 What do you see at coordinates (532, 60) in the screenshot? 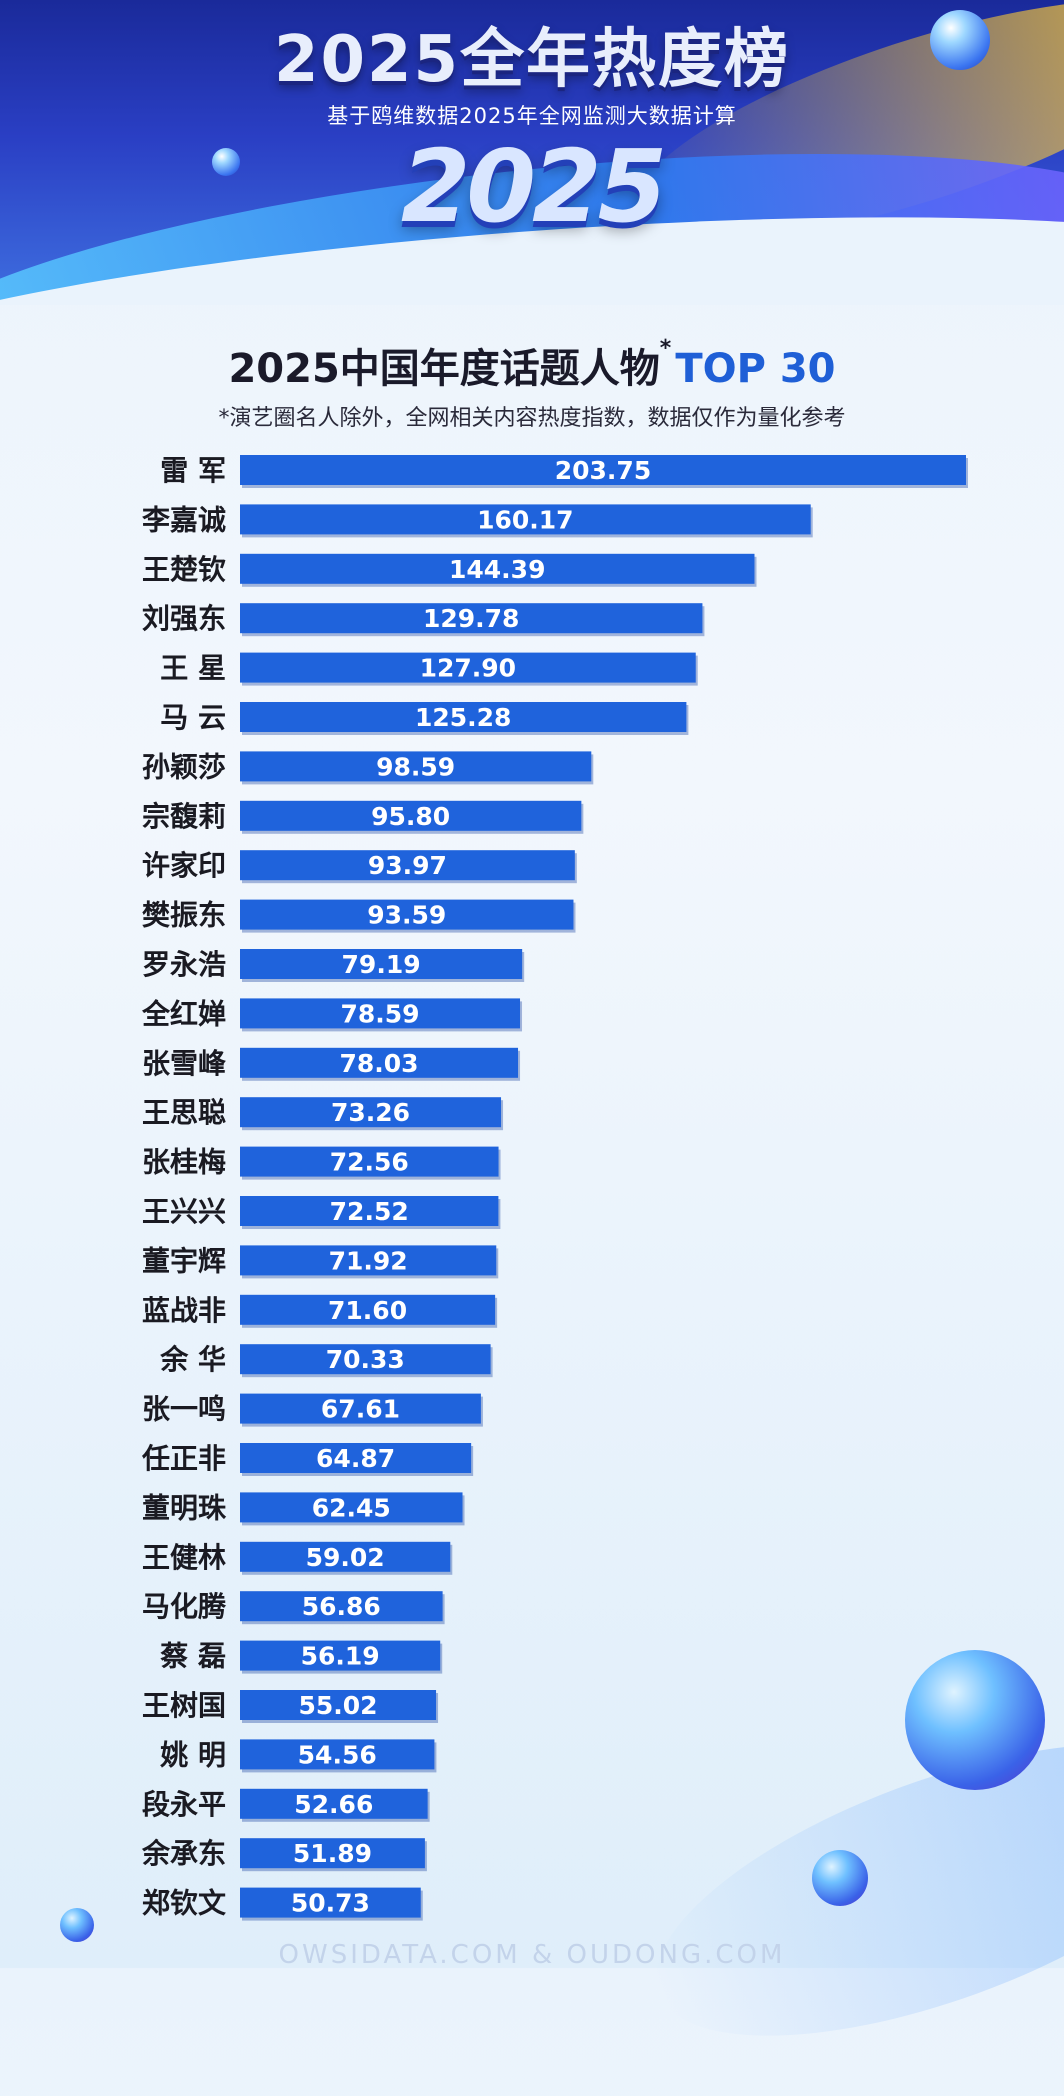
I see `banner-title: 2025全年热度榜` at bounding box center [532, 60].